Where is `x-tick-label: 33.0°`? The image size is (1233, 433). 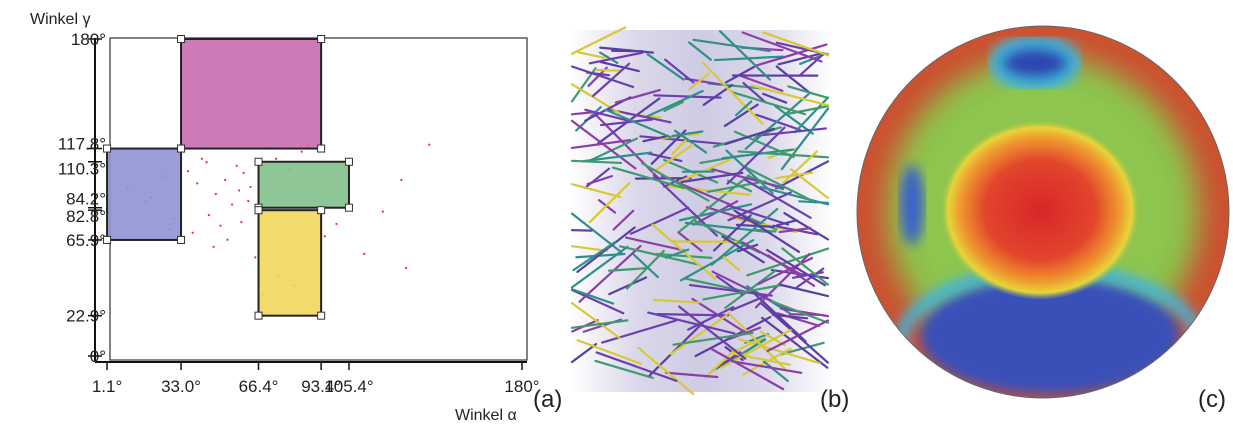 x-tick-label: 33.0° is located at coordinates (181, 386).